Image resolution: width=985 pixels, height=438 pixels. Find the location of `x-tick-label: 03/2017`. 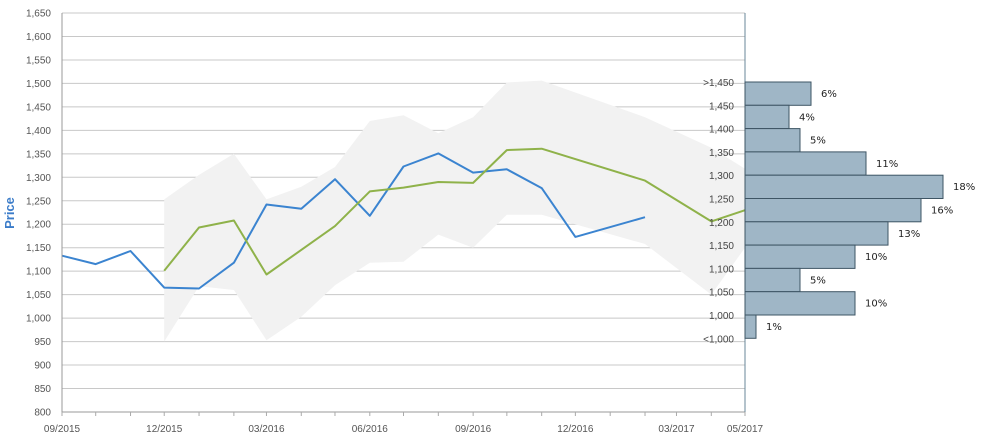

x-tick-label: 03/2017 is located at coordinates (676, 429).